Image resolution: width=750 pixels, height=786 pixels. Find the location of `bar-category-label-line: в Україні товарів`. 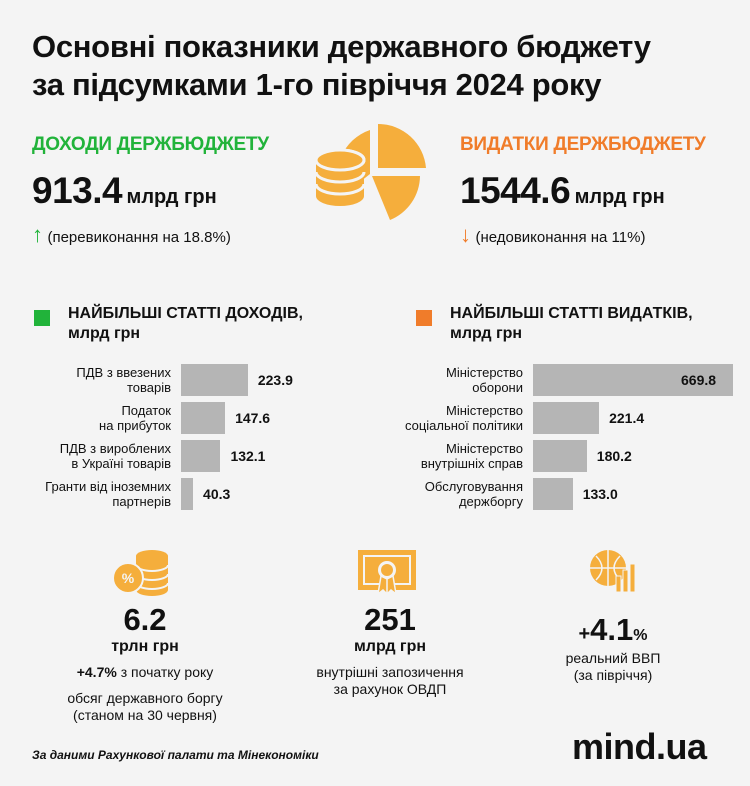

bar-category-label-line: в Україні товарів is located at coordinates (121, 463).